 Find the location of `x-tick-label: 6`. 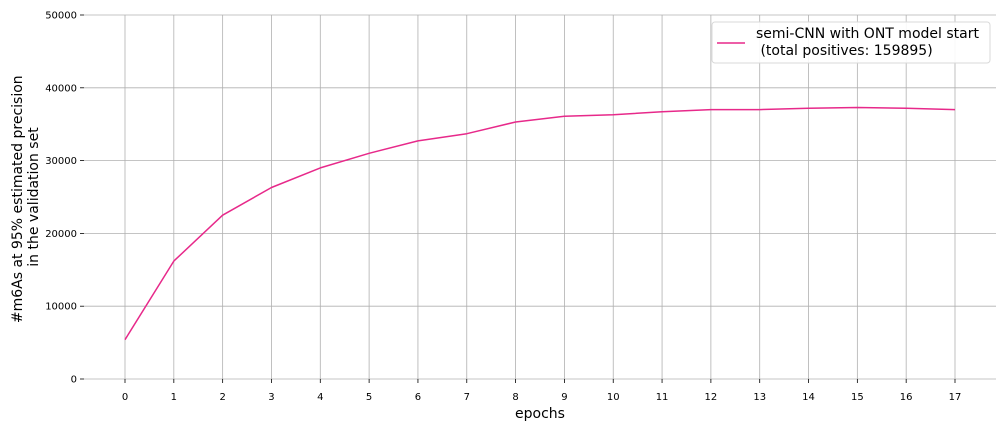

x-tick-label: 6 is located at coordinates (418, 397).